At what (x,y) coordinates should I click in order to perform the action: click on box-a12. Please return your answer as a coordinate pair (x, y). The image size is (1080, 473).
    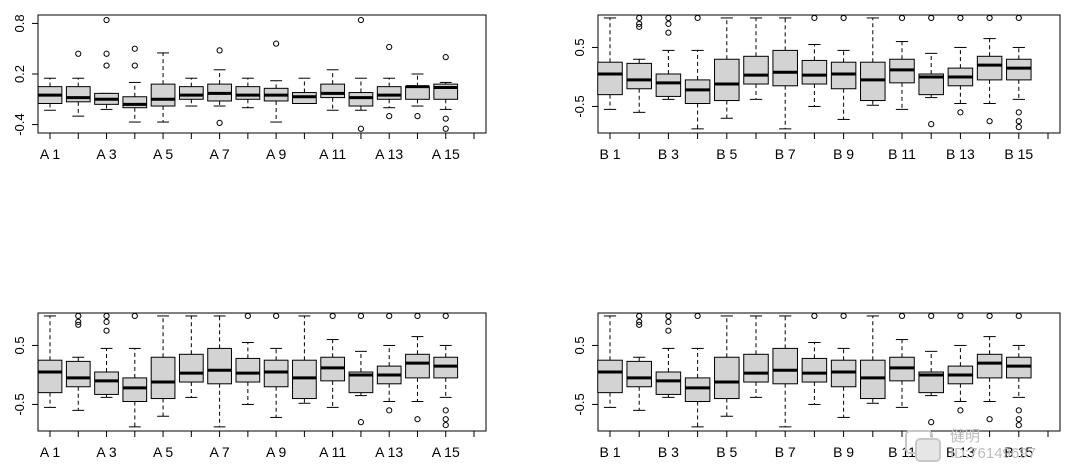
    Looking at the image, I should click on (361, 369).